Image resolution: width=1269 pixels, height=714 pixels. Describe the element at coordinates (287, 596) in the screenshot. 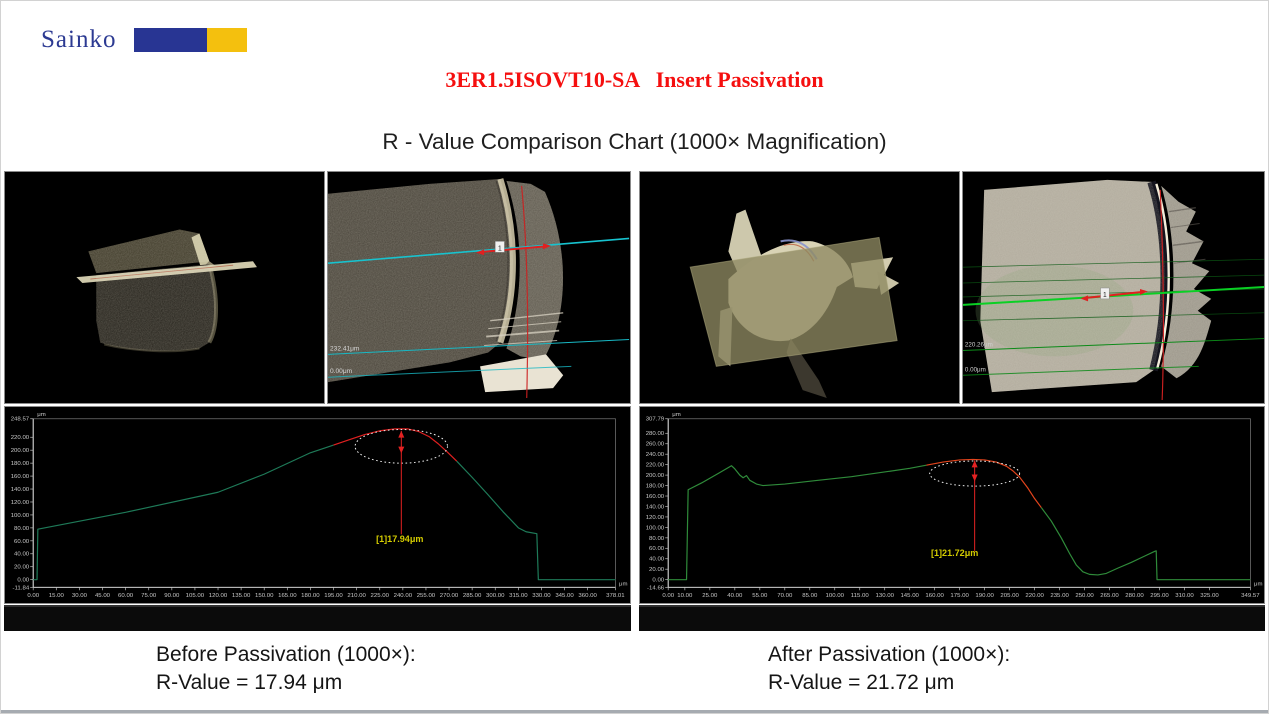

I see `svg-text: 165.00` at that location.